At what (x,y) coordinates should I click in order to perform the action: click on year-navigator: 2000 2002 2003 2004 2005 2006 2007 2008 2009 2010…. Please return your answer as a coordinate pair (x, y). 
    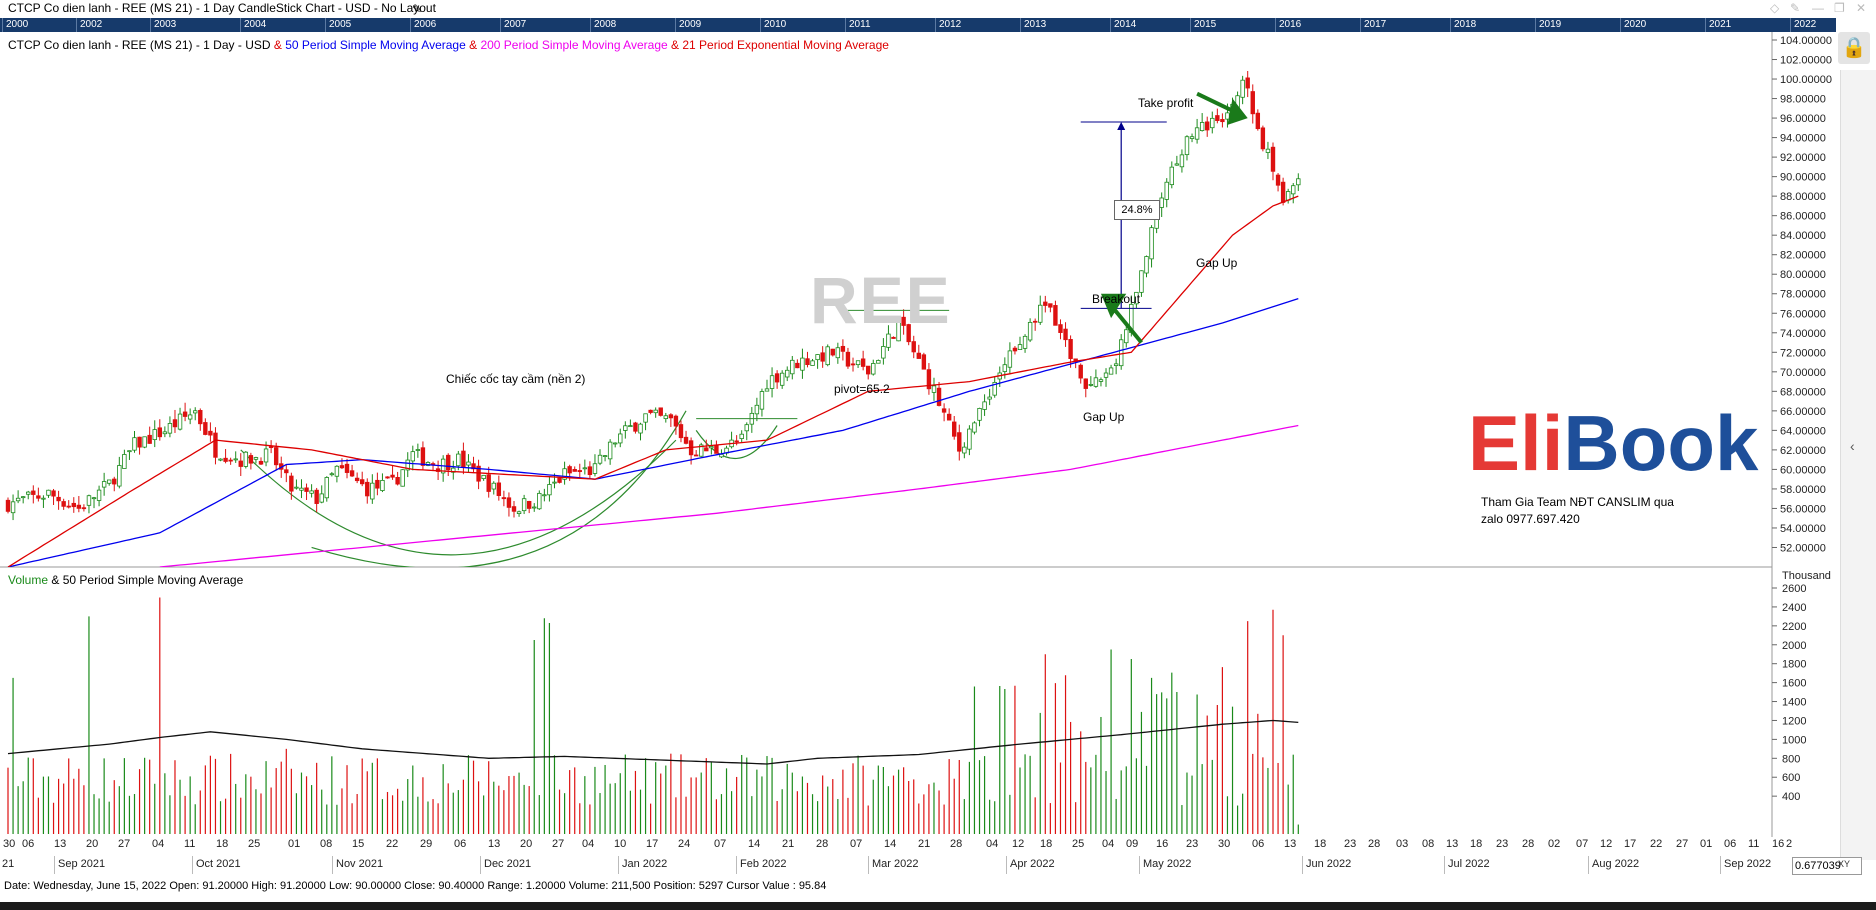
    Looking at the image, I should click on (918, 25).